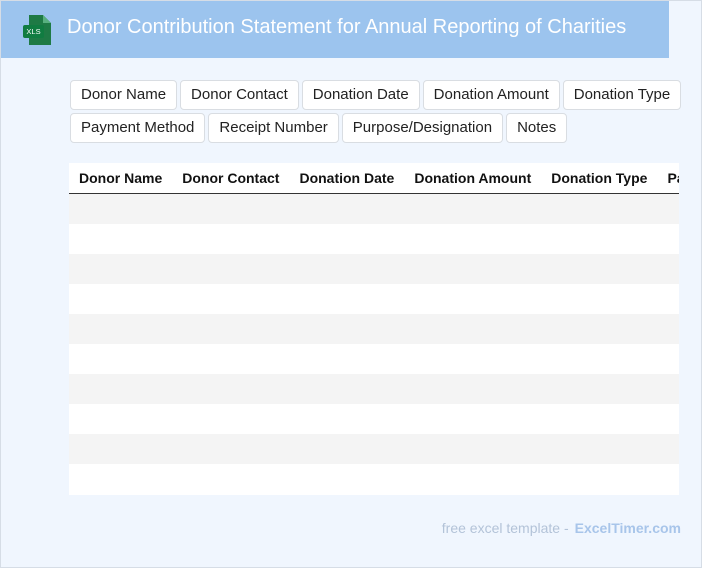 This screenshot has width=702, height=568. I want to click on field-tag: Purpose/Designation, so click(422, 128).